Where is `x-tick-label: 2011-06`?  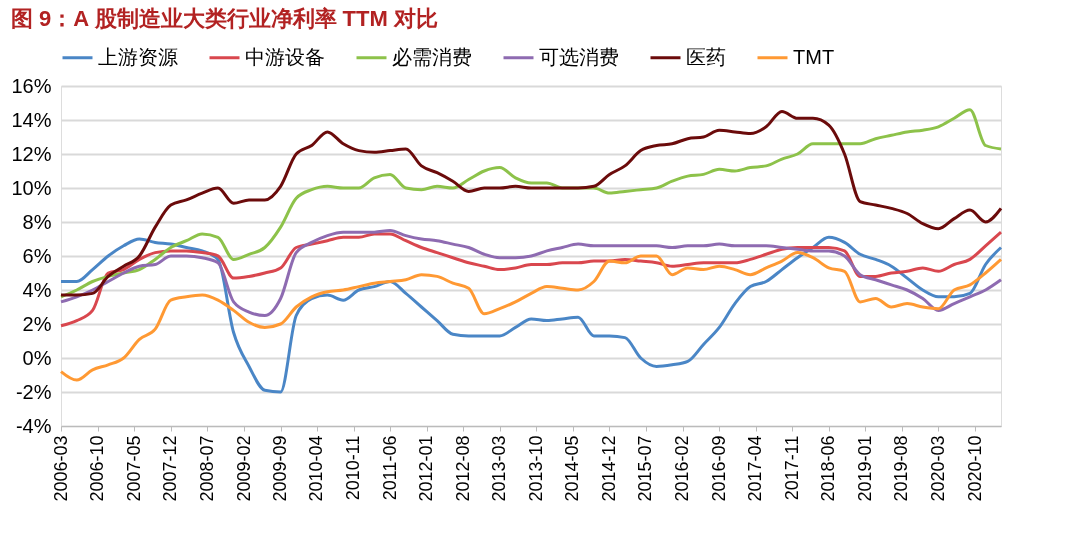 x-tick-label: 2011-06 is located at coordinates (389, 468).